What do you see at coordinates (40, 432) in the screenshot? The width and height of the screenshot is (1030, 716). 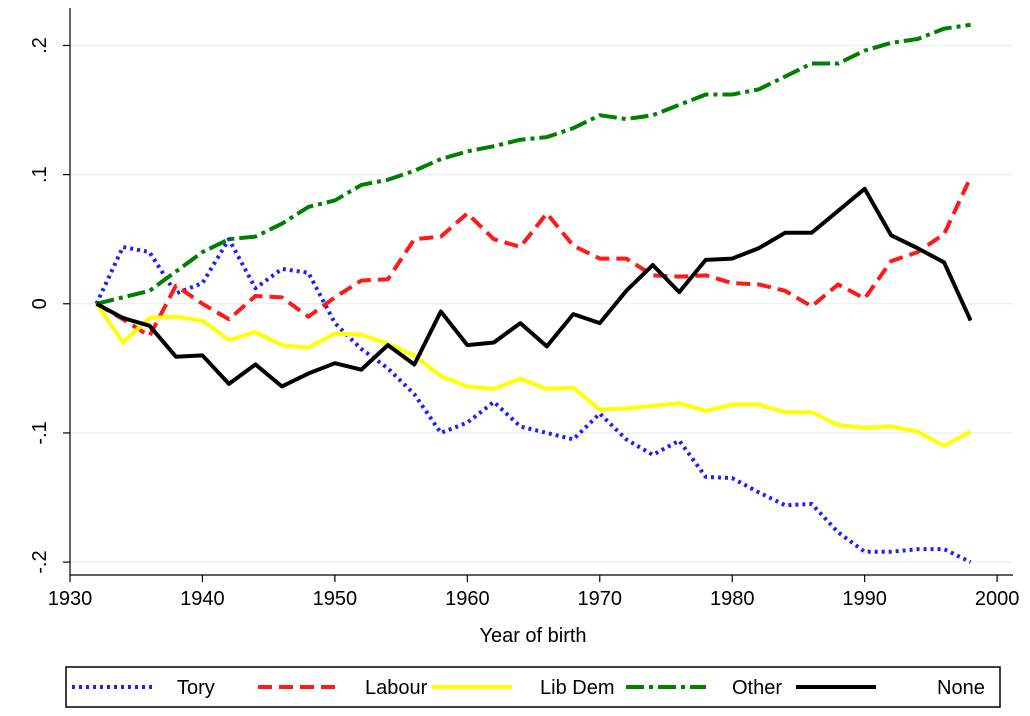 I see `y-tick-label: -.1` at bounding box center [40, 432].